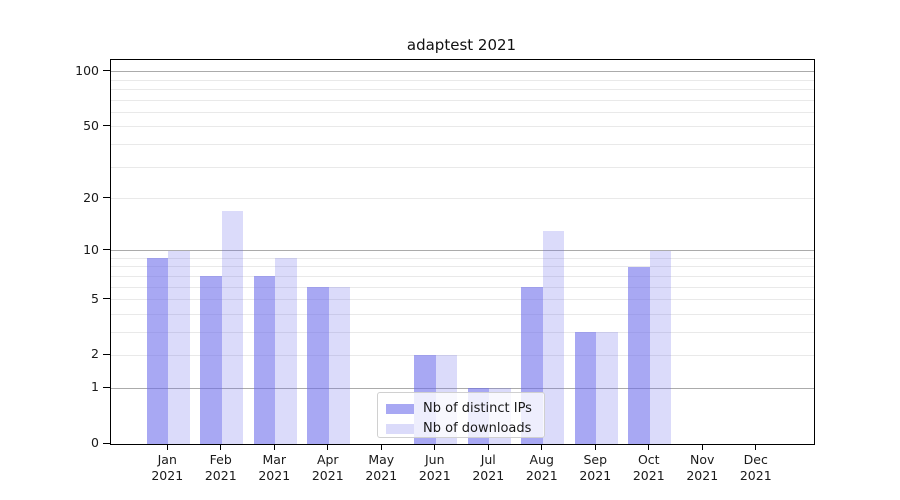 Image resolution: width=900 pixels, height=500 pixels. Describe the element at coordinates (660, 347) in the screenshot. I see `bar-downloads-oct-2021` at that location.